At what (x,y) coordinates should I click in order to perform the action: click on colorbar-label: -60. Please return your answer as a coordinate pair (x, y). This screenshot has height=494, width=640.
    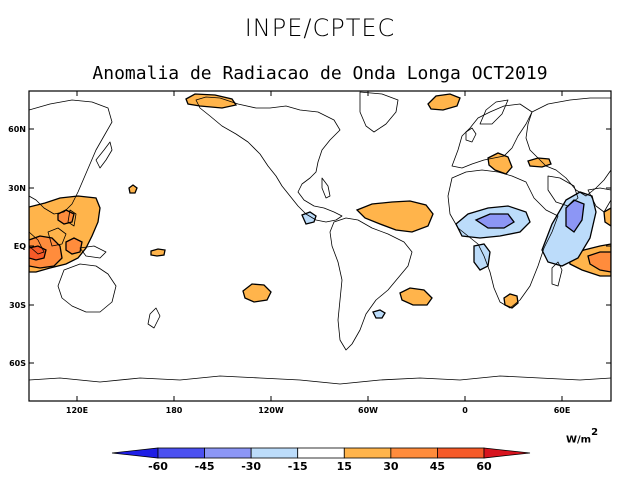
    Looking at the image, I should click on (158, 466).